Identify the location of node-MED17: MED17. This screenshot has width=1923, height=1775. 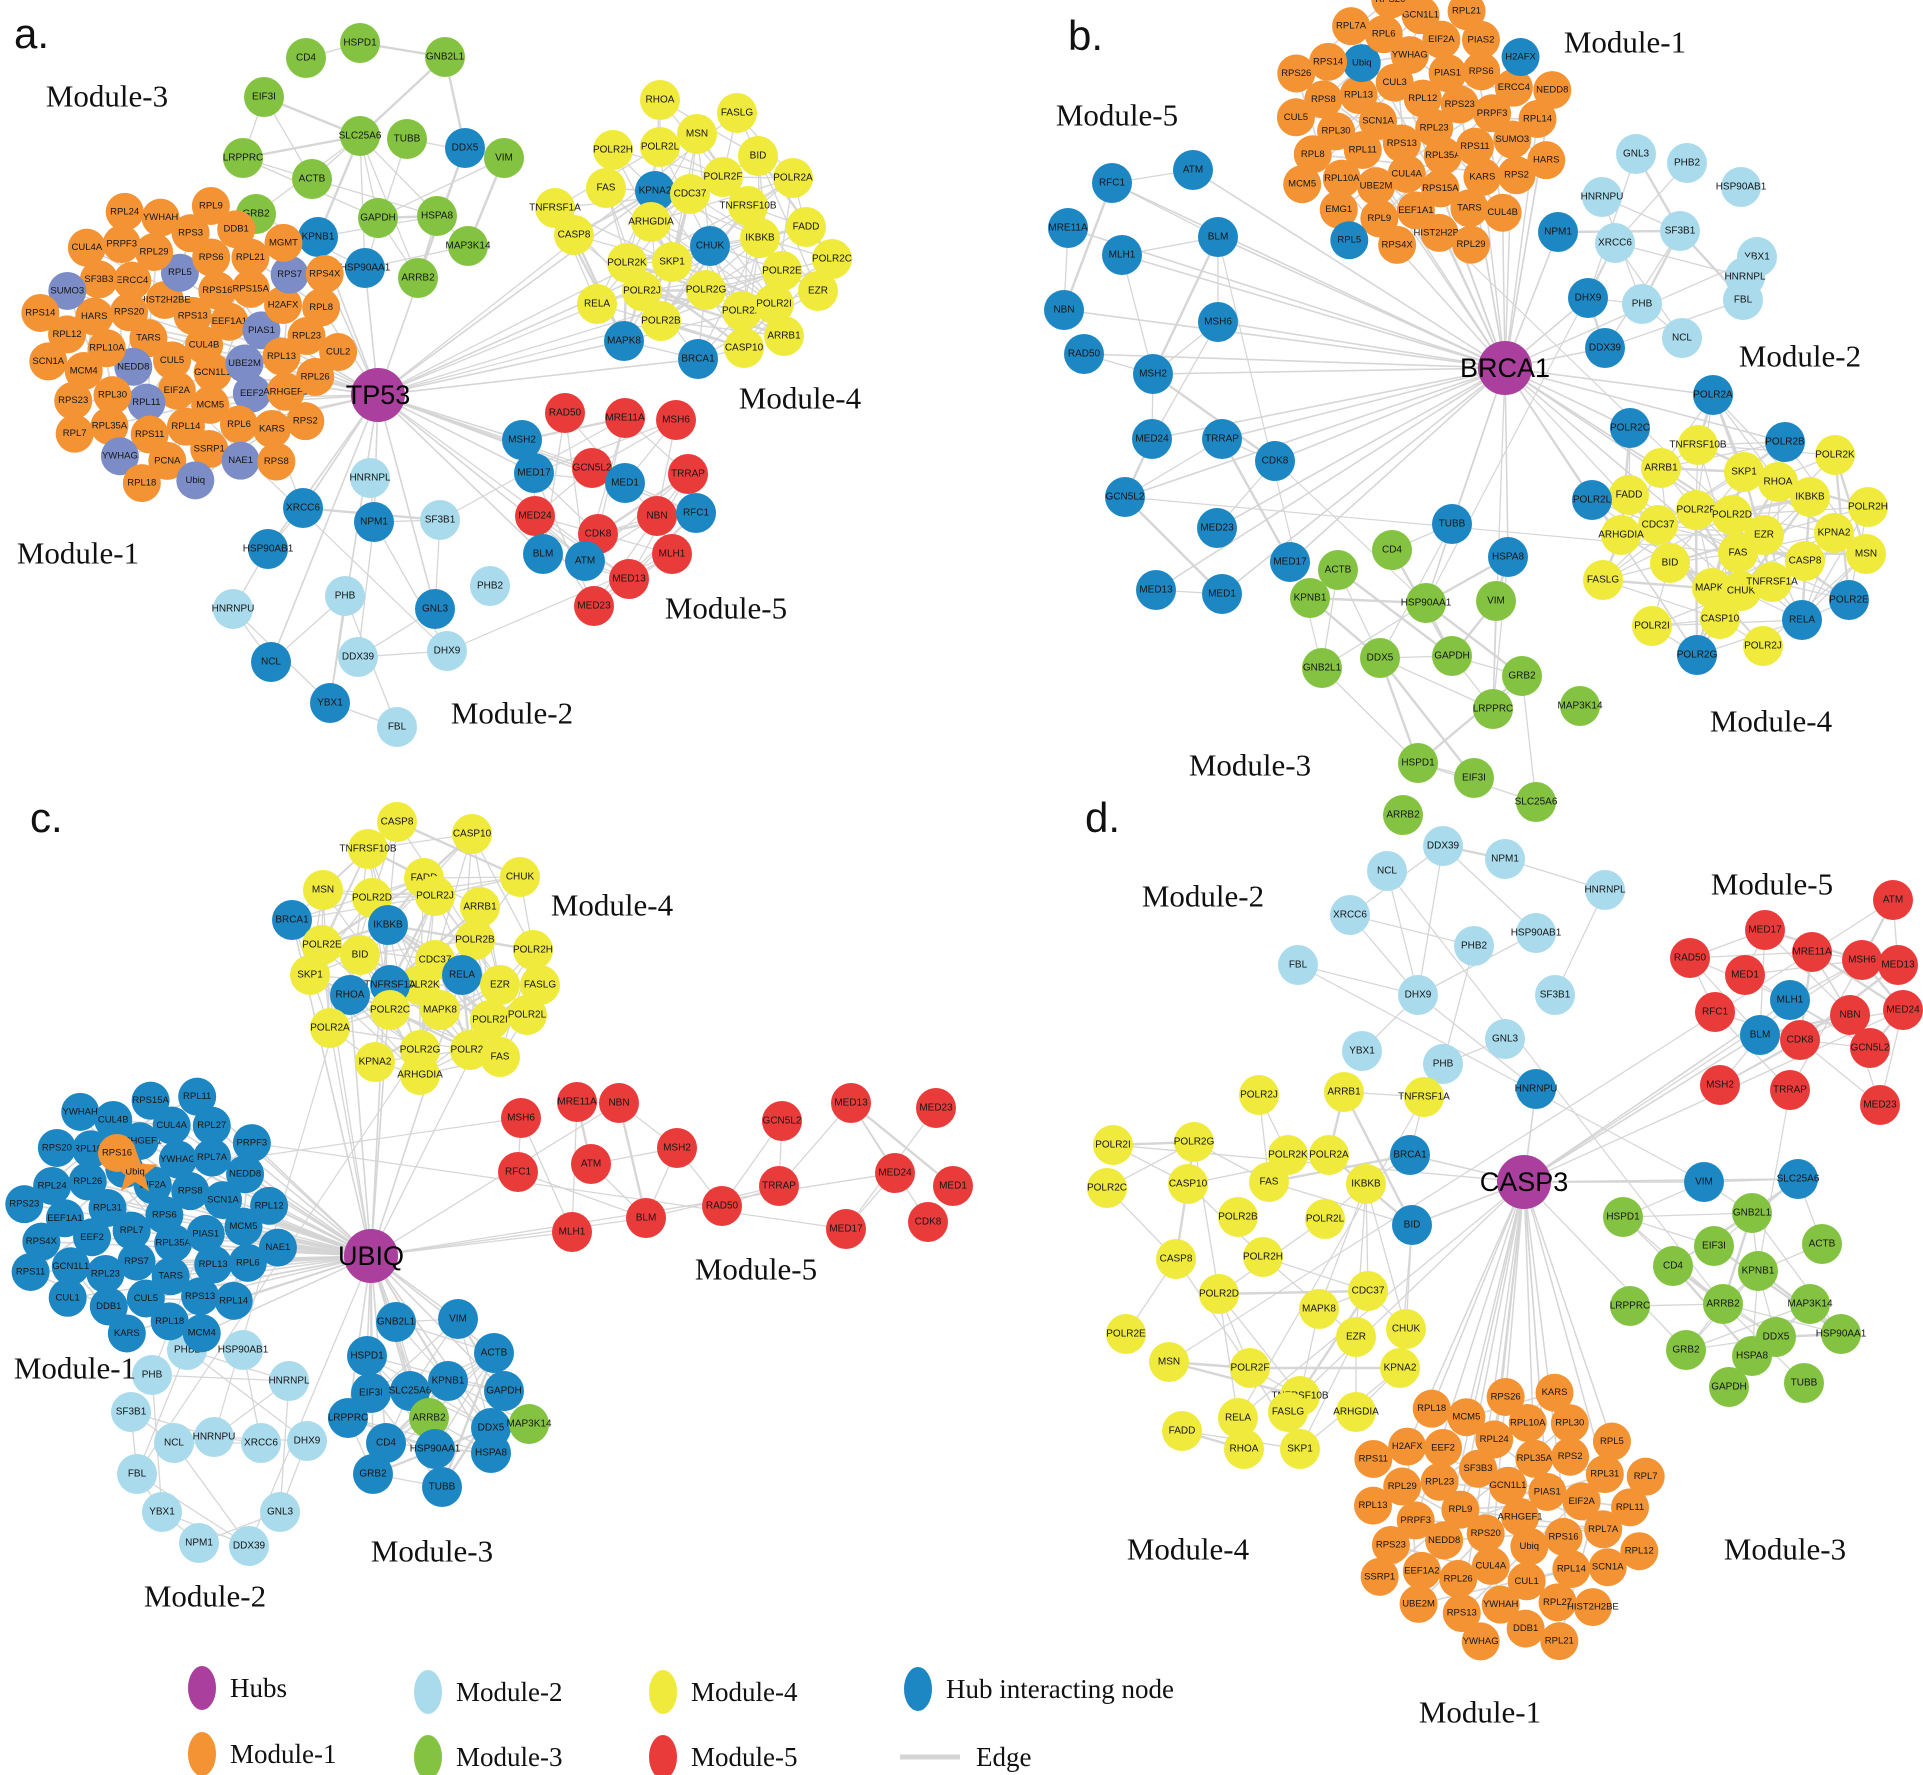
(1765, 930).